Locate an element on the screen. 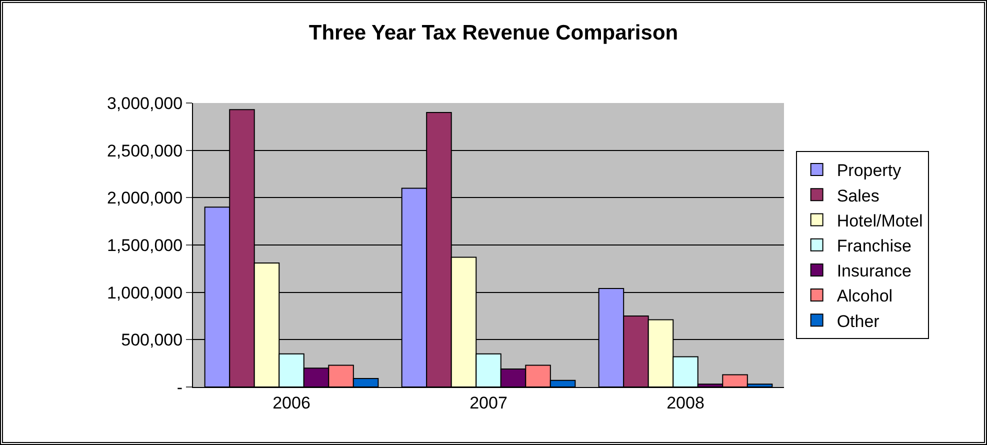 This screenshot has height=445, width=987. y-tick-label: 3,000,000 is located at coordinates (144, 103).